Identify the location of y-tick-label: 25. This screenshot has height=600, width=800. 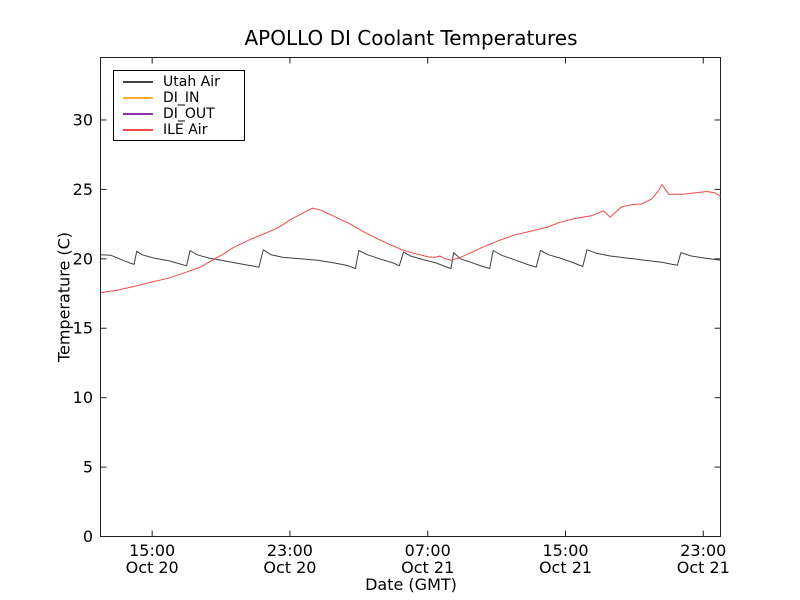
(83, 189).